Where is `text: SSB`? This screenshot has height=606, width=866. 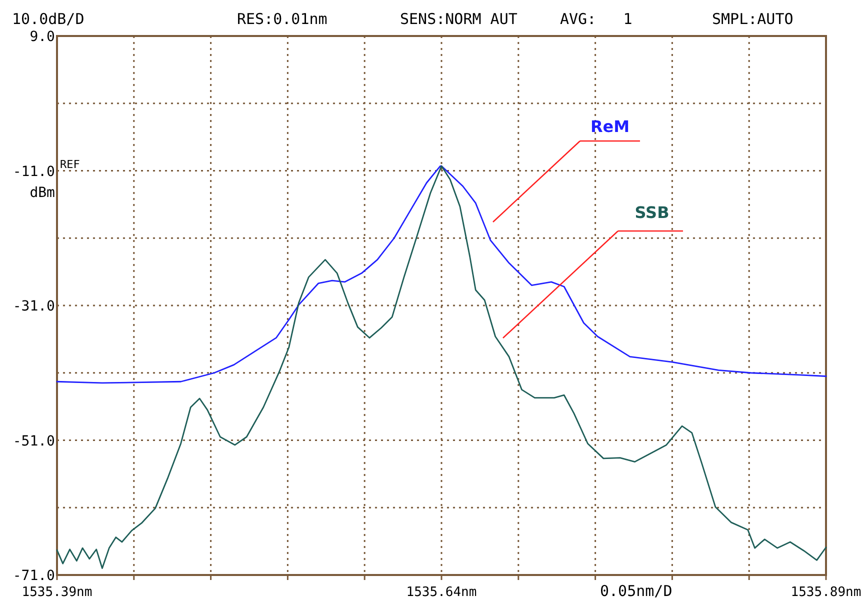
text: SSB is located at coordinates (652, 212).